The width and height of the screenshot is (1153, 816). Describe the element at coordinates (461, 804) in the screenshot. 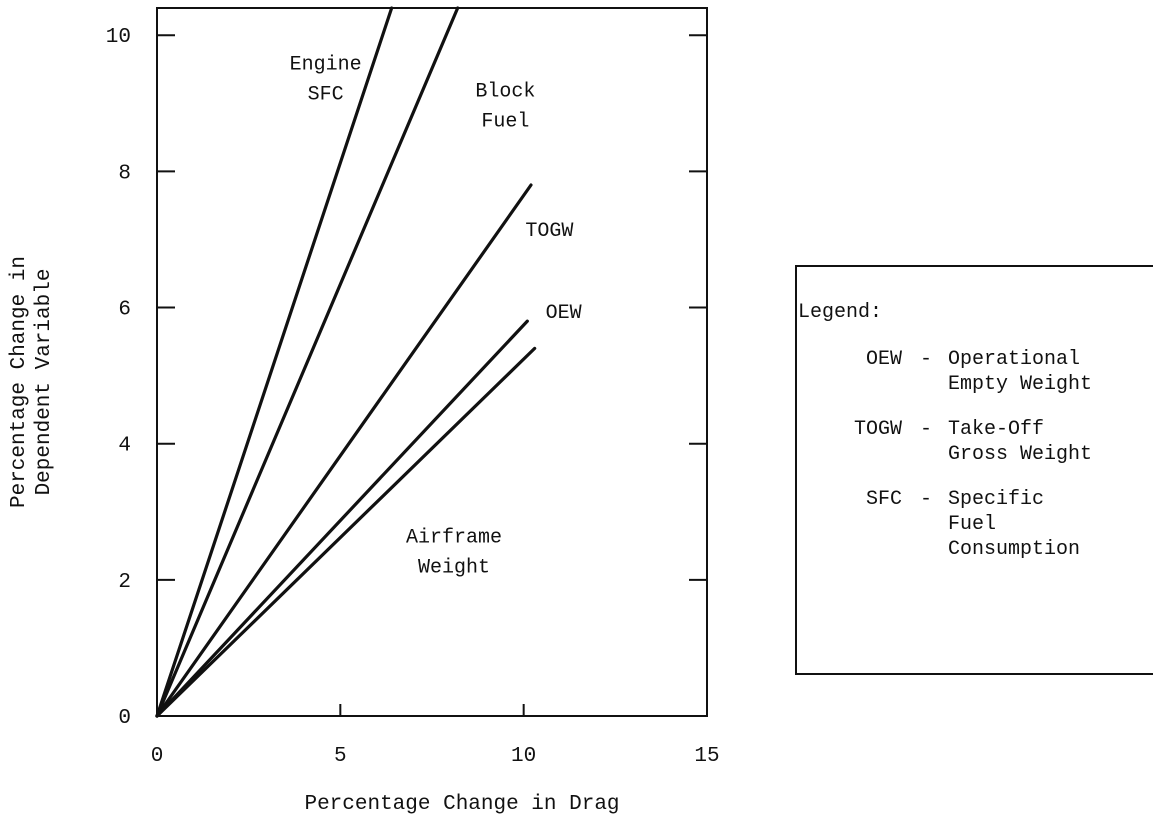

I see `x-axis-title: Percentage Change in Drag` at that location.